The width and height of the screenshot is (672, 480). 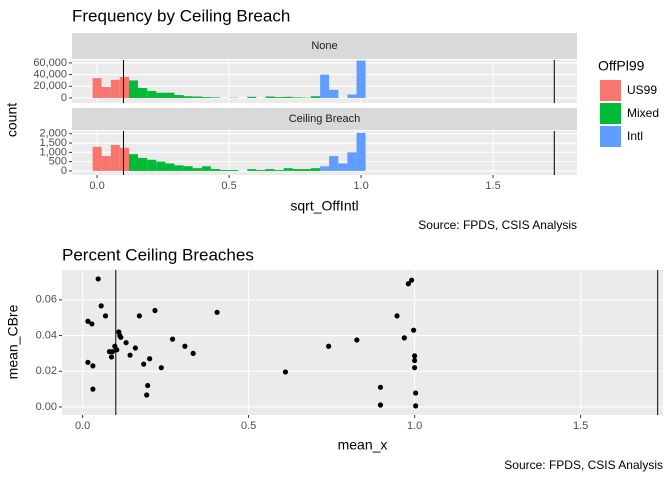 What do you see at coordinates (46, 300) in the screenshot?
I see `y-tick-label: 0.06` at bounding box center [46, 300].